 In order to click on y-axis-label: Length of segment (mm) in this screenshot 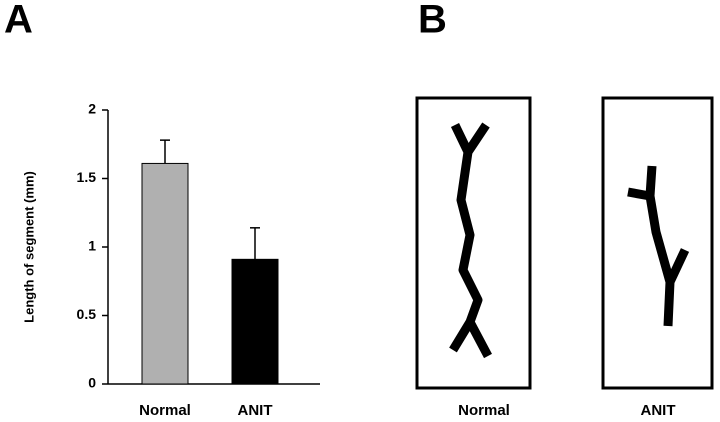, I will do `click(28, 247)`.